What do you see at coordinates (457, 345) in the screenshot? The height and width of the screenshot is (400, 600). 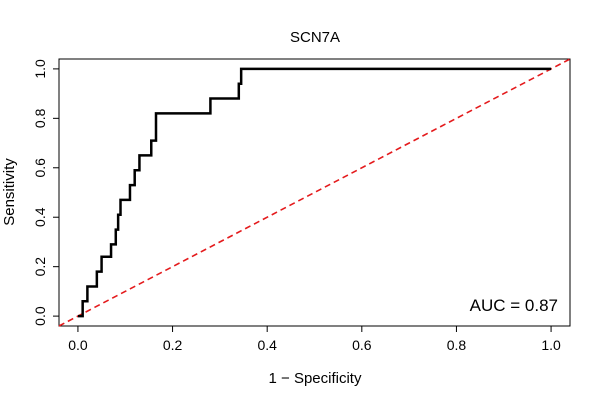 I see `x-tick-label: 0.8` at bounding box center [457, 345].